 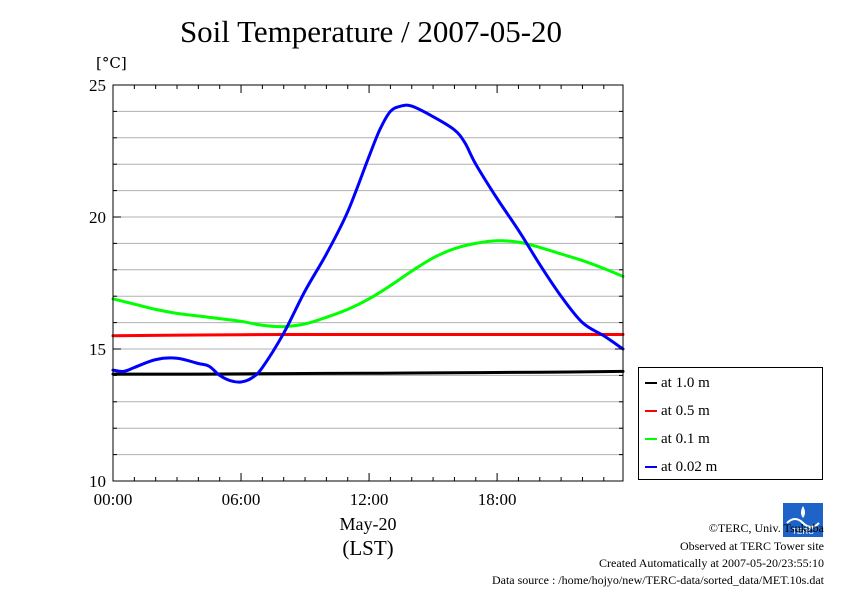 What do you see at coordinates (111, 63) in the screenshot?
I see `y-axis-unit: [°C]` at bounding box center [111, 63].